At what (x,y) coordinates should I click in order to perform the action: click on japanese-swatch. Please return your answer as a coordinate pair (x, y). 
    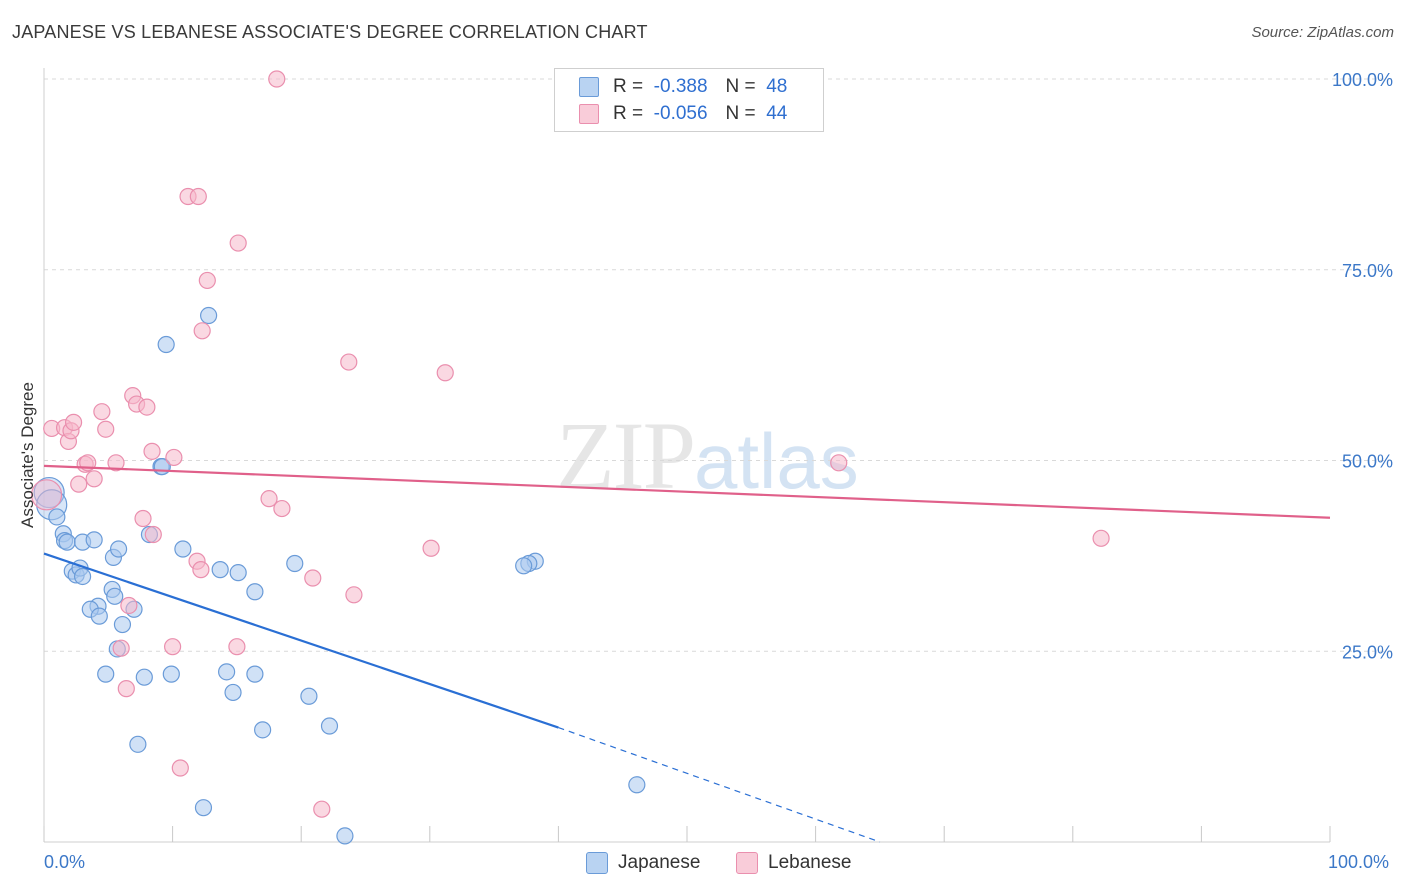
    Looking at the image, I should click on (589, 87).